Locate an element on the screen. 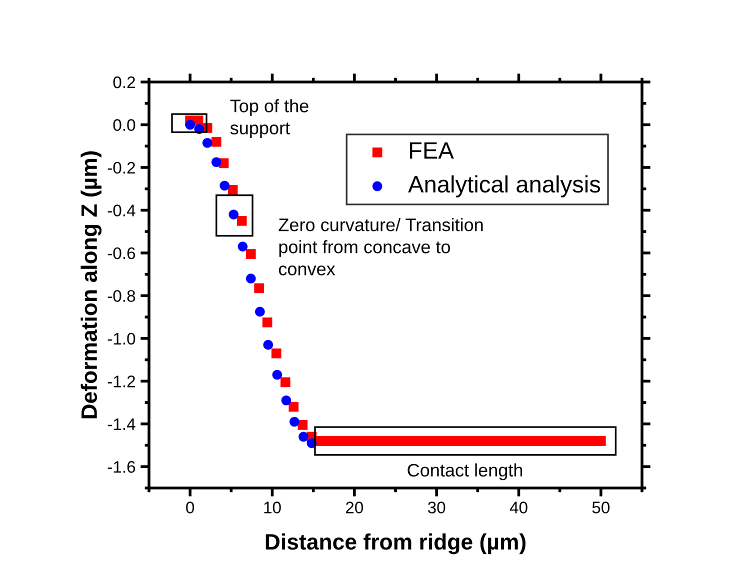 The width and height of the screenshot is (750, 583). annotation: Contact length is located at coordinates (465, 471).